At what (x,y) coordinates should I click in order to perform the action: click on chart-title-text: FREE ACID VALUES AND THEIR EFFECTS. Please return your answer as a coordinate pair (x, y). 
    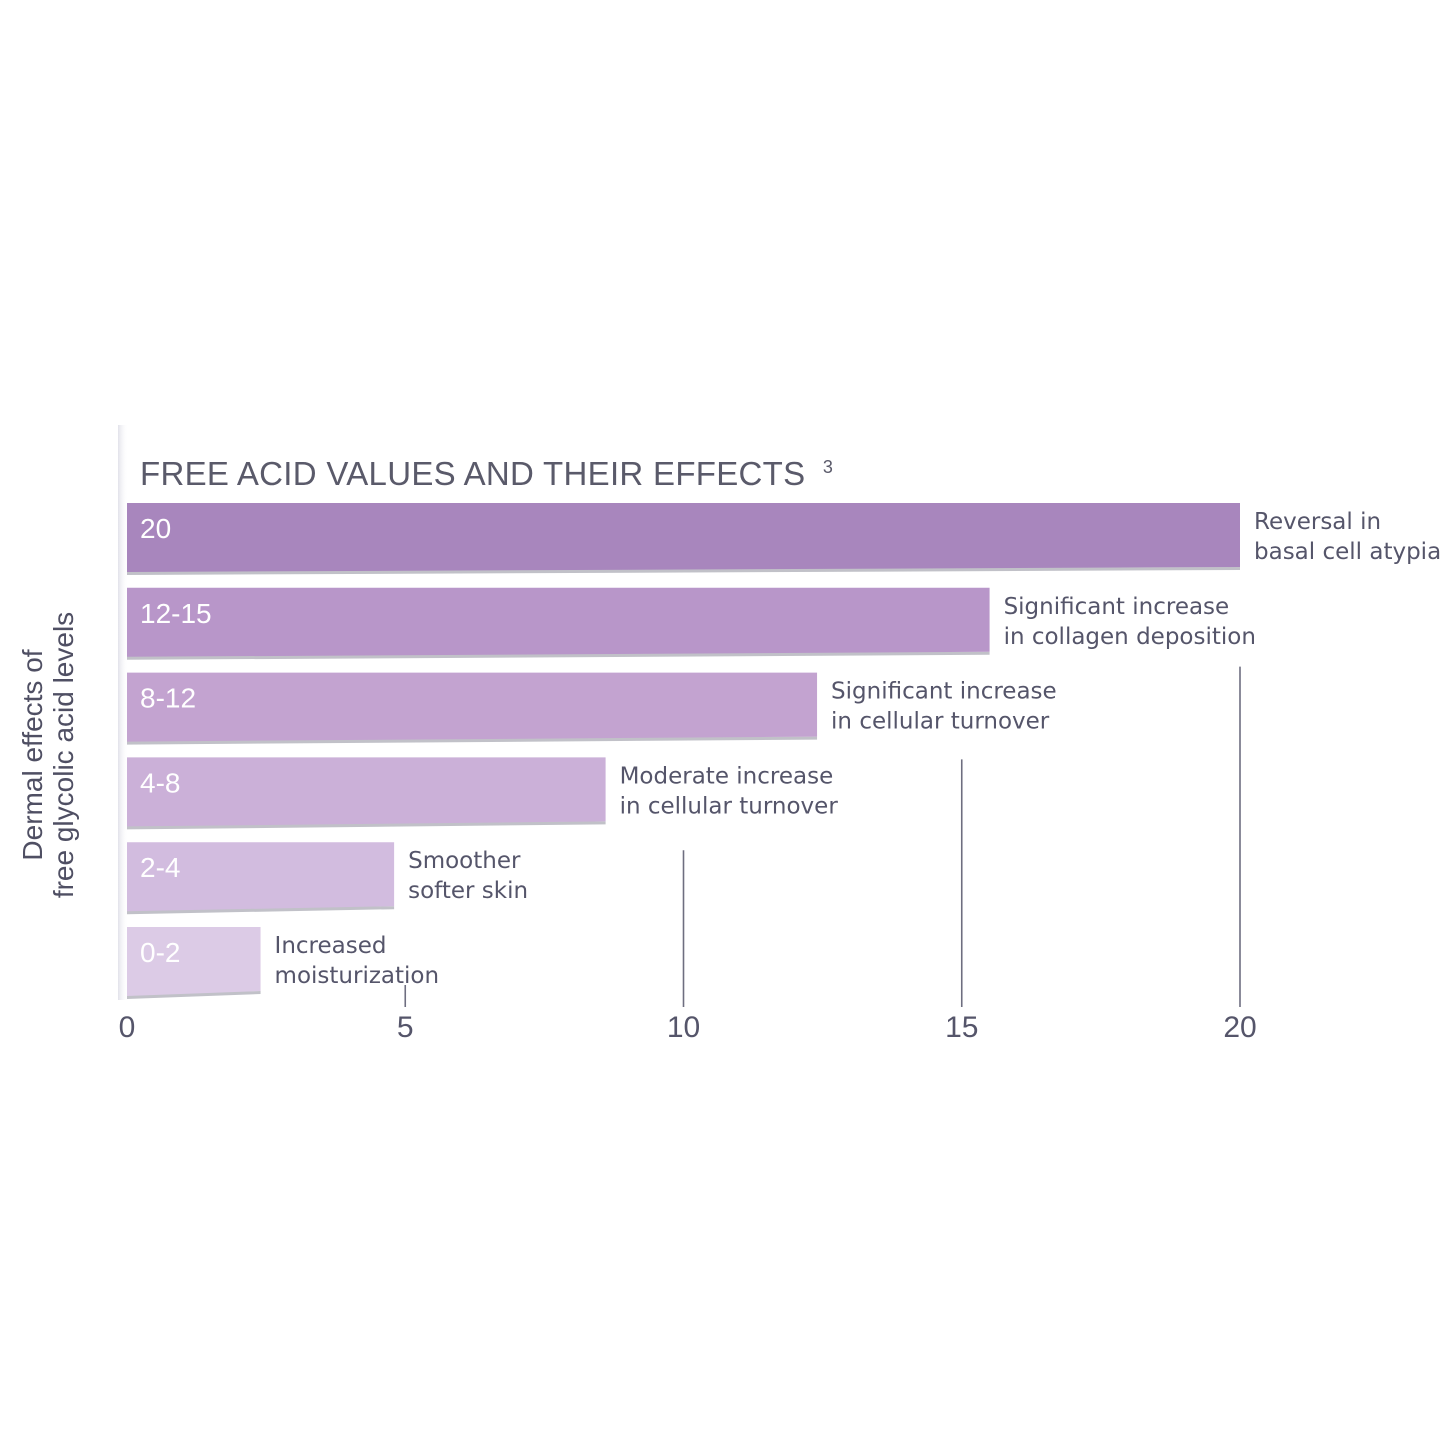
    Looking at the image, I should click on (472, 473).